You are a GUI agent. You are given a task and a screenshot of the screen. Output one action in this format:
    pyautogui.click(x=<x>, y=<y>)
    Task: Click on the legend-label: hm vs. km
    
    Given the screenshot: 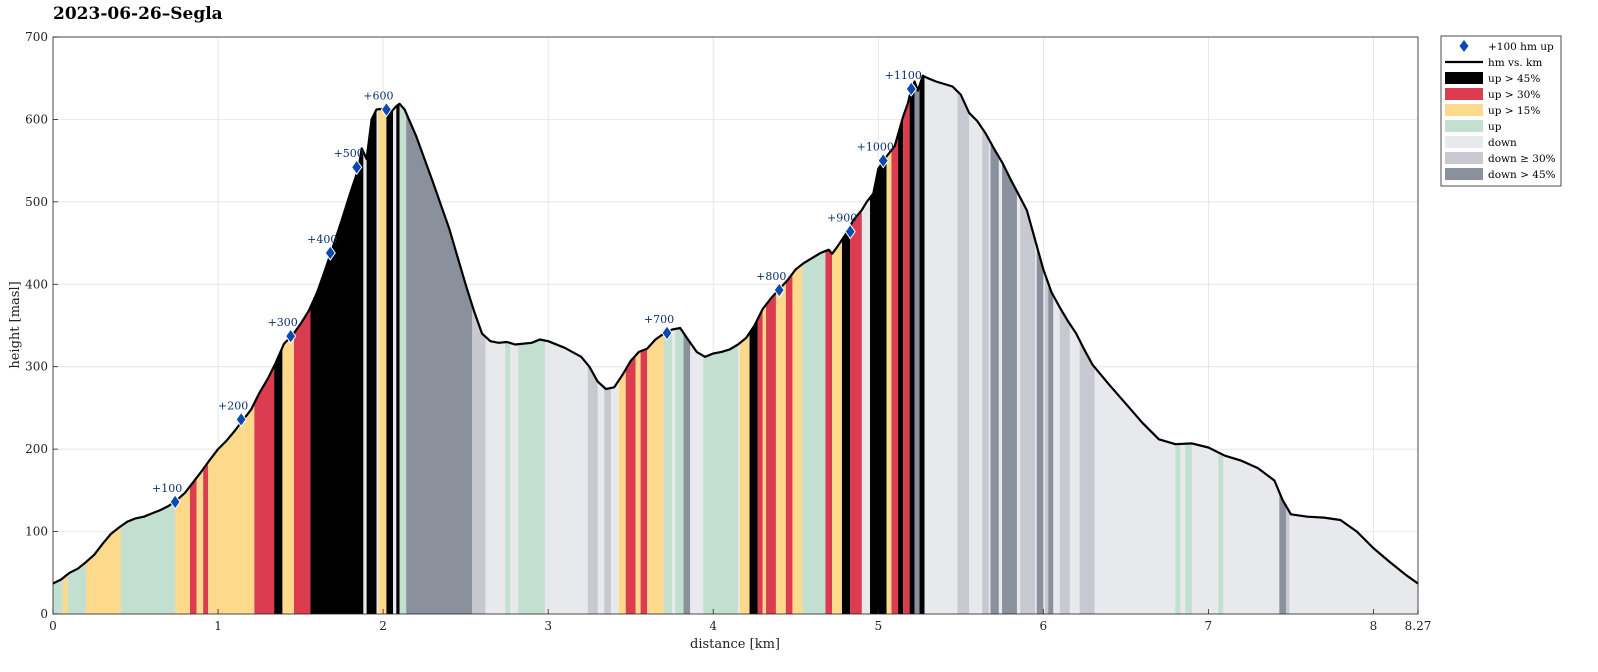 What is the action you would take?
    pyautogui.click(x=1515, y=63)
    